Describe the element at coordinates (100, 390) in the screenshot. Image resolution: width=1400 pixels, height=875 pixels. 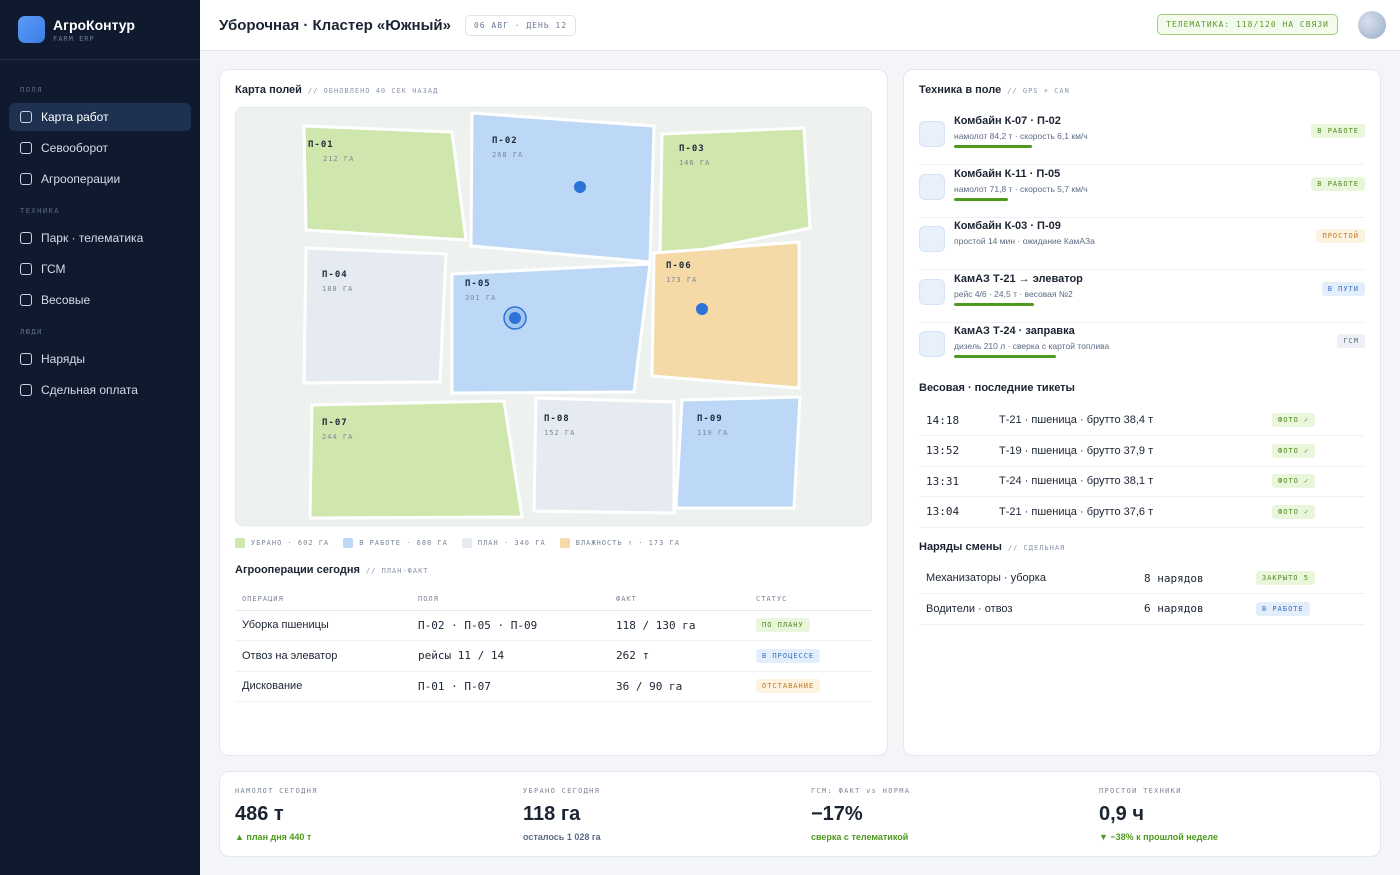
I see `sidebar-item-piece-rate: Сдельная оплата` at that location.